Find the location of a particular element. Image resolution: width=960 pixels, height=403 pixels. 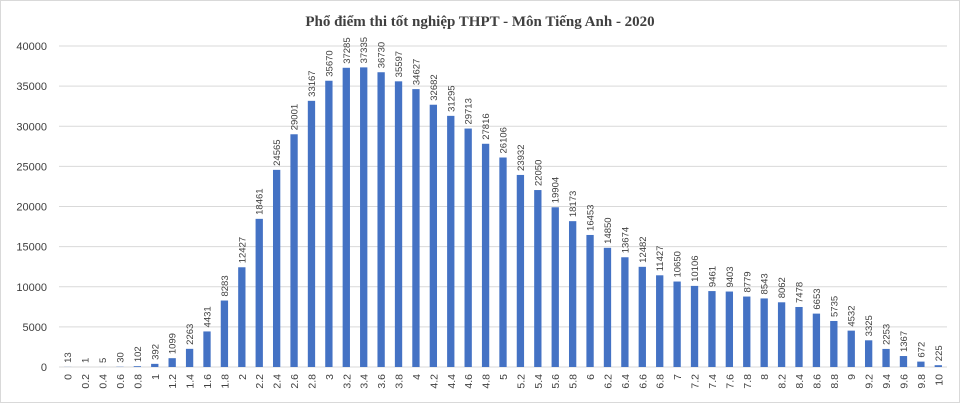

x-tick-label: 7.2 is located at coordinates (696, 381).